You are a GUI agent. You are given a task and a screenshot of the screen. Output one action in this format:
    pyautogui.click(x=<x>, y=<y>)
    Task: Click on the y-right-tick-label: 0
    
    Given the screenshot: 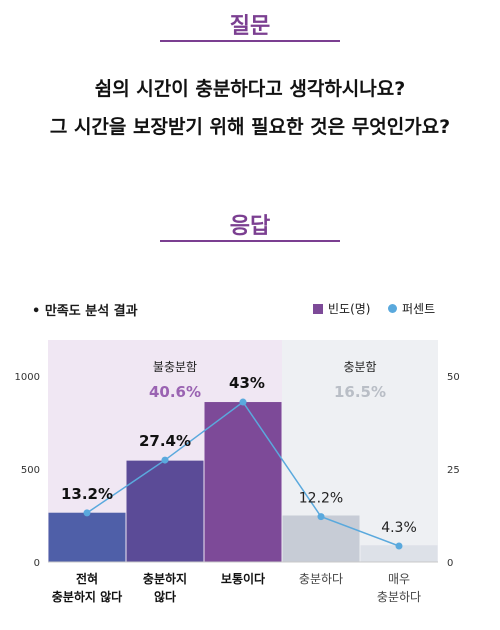 What is the action you would take?
    pyautogui.click(x=450, y=563)
    